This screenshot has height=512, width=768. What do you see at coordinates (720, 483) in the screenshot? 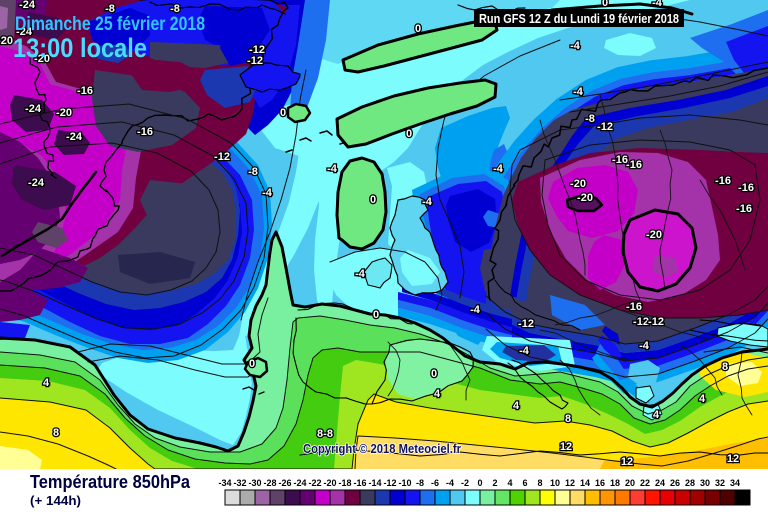
I see `svg-text: 32` at bounding box center [720, 483].